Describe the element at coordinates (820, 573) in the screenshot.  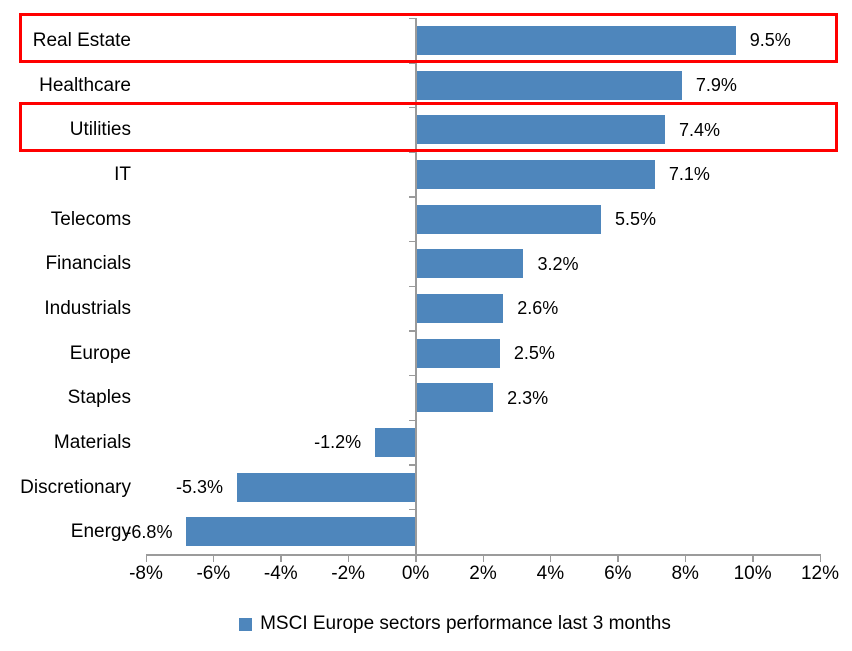
I see `x-tick-label: 12%` at that location.